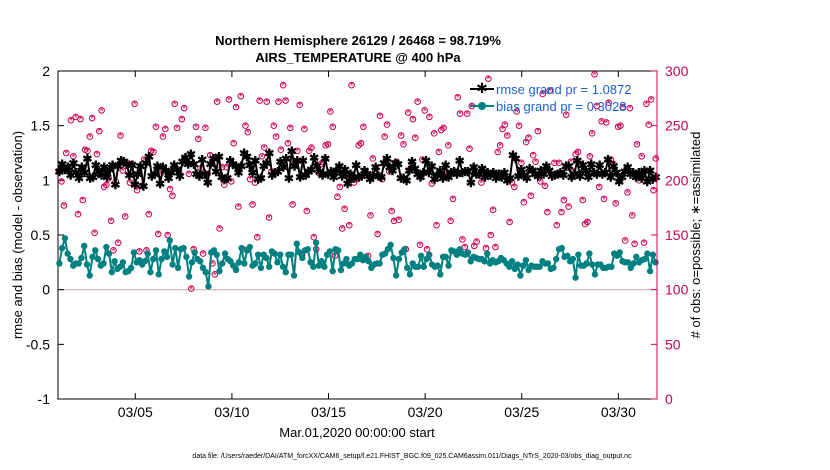 This screenshot has height=470, width=830. I want to click on y-right-tick-label: 300, so click(677, 71).